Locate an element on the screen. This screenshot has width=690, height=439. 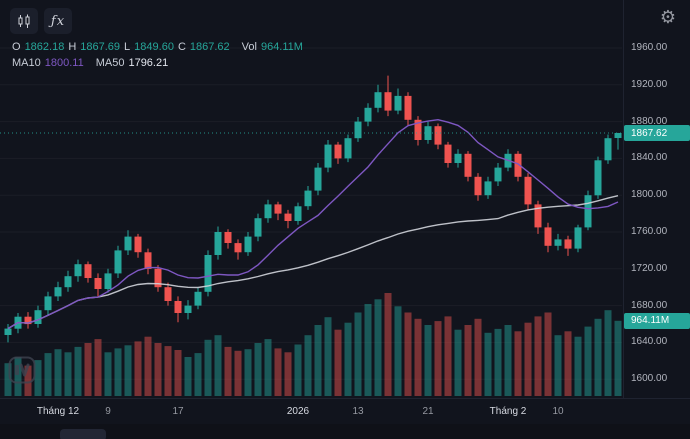
ma10-value: 1800.11 is located at coordinates (64, 63).